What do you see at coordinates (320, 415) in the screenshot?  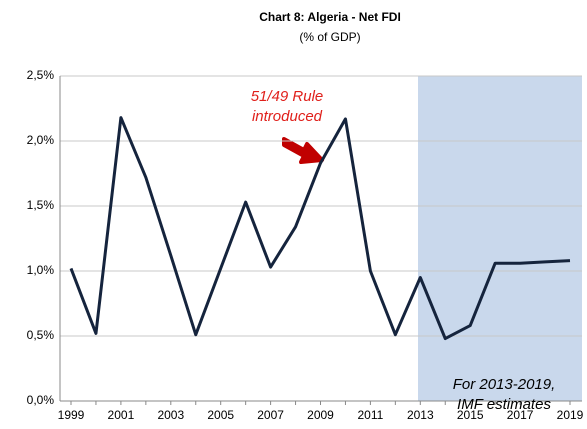 I see `x-tick-label: 2009` at bounding box center [320, 415].